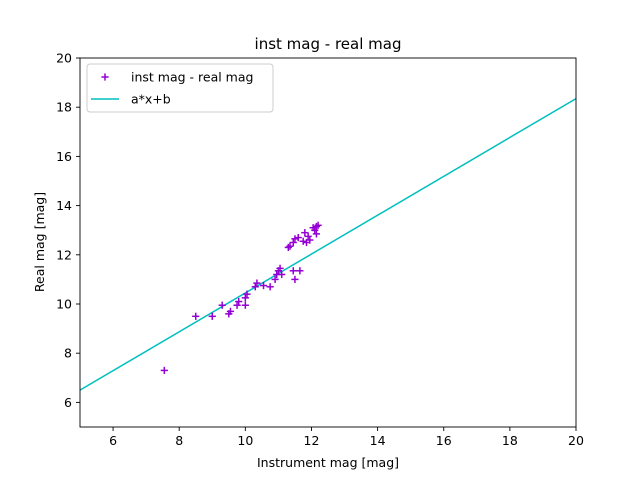  What do you see at coordinates (378, 440) in the screenshot?
I see `x-tick-label: 14` at bounding box center [378, 440].